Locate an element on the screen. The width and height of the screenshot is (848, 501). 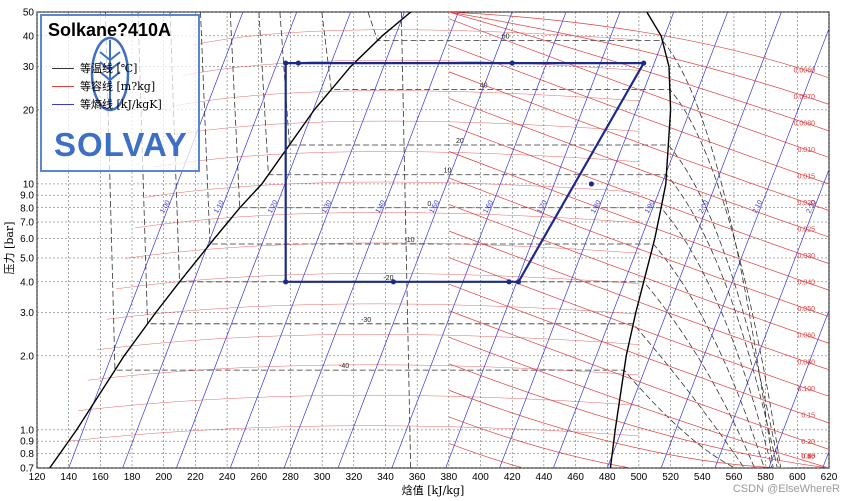
isochore-label: 0.020 is located at coordinates (806, 203).